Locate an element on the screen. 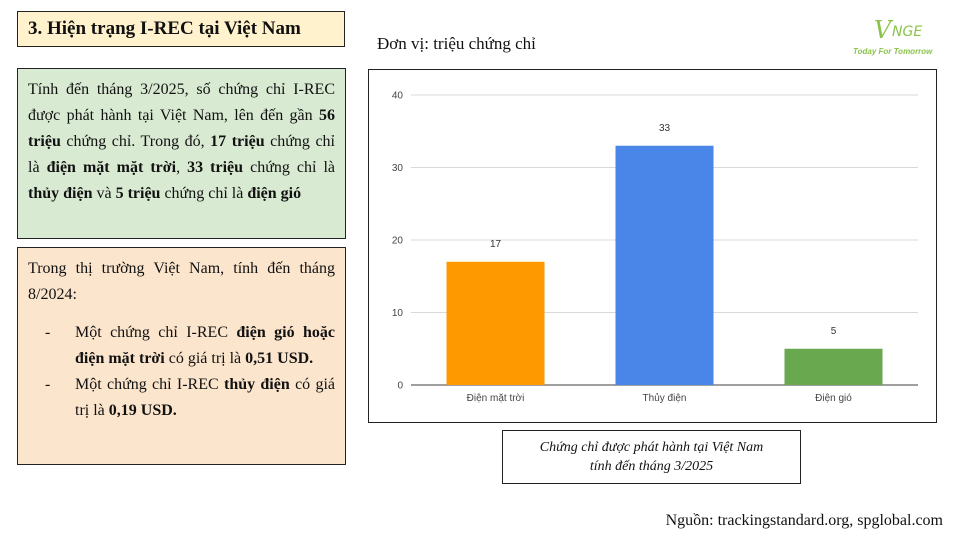 This screenshot has height=540, width=960. bold-text: 56 triệu is located at coordinates (181, 128).